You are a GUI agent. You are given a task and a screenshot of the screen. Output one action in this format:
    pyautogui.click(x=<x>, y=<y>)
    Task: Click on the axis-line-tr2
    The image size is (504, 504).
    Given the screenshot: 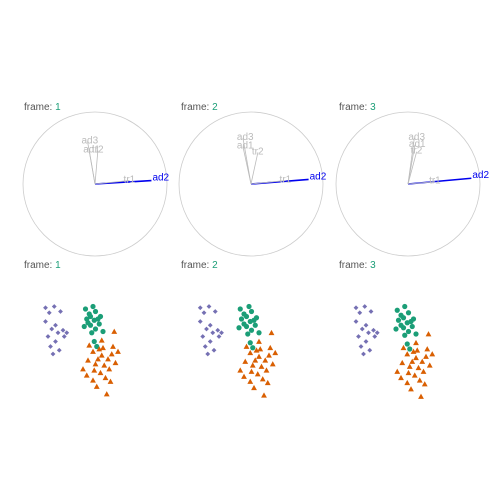 What is the action you would take?
    pyautogui.click(x=412, y=168)
    